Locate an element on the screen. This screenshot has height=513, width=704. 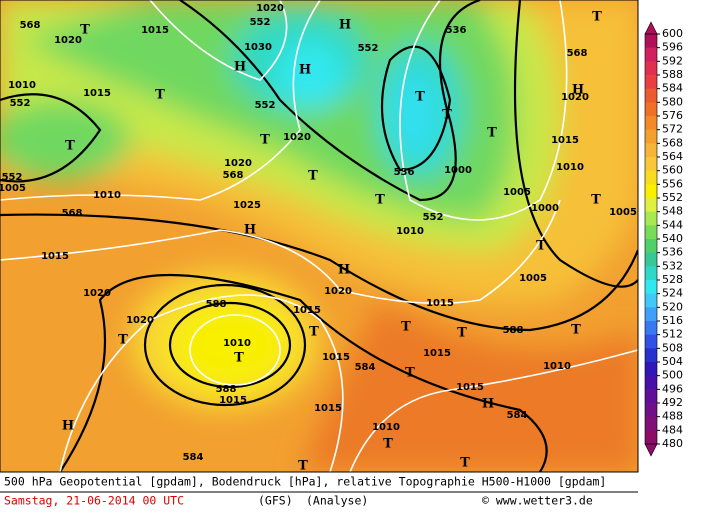
colorbar-label: 536 is located at coordinates (672, 252).